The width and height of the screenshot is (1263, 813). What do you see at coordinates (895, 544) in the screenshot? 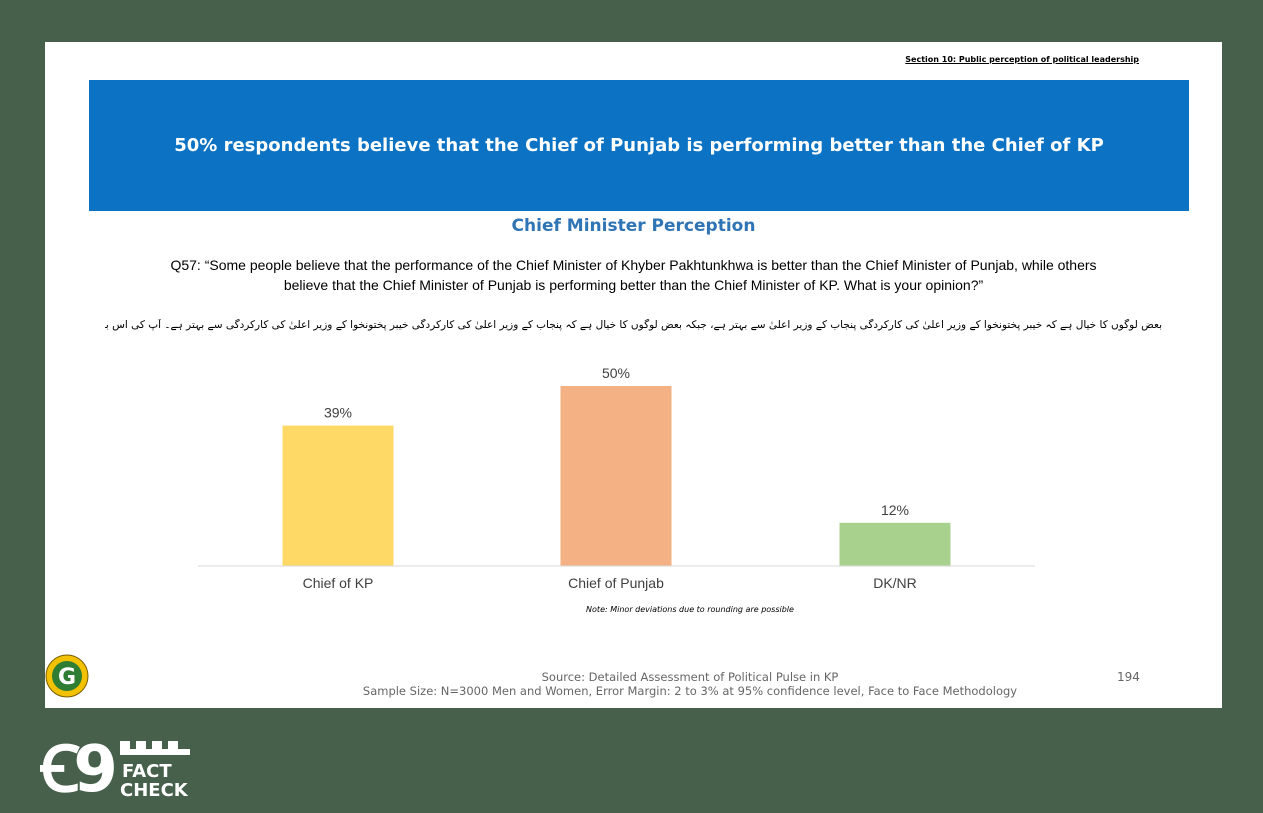
I see `bar-dk-nr` at bounding box center [895, 544].